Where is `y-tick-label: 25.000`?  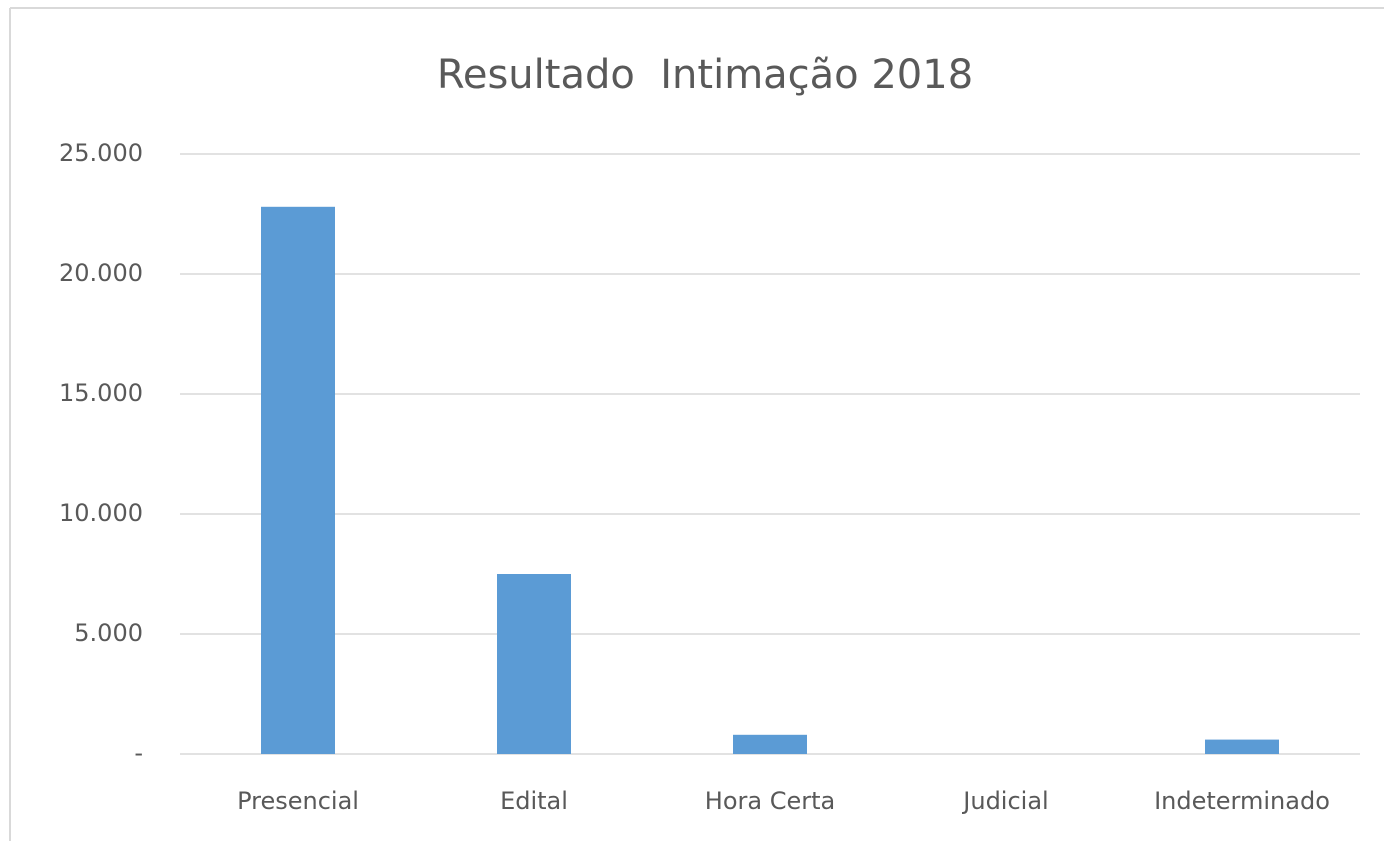 y-tick-label: 25.000 is located at coordinates (101, 153).